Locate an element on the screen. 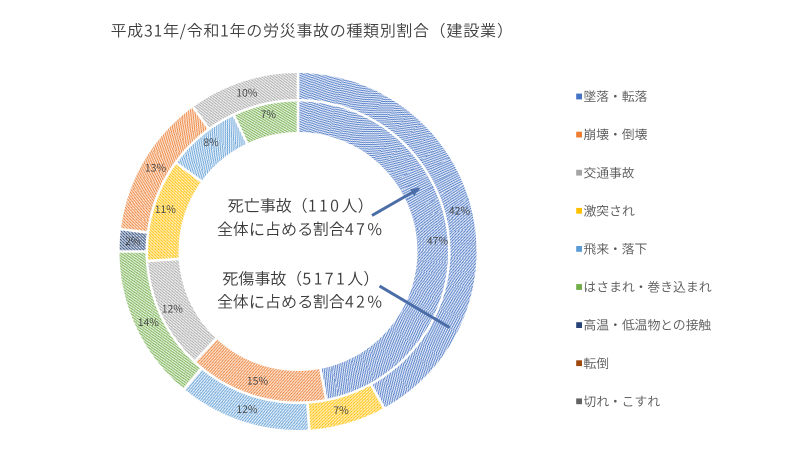 The image size is (800, 450). svg-text: 切れ・こすれ is located at coordinates (621, 400).